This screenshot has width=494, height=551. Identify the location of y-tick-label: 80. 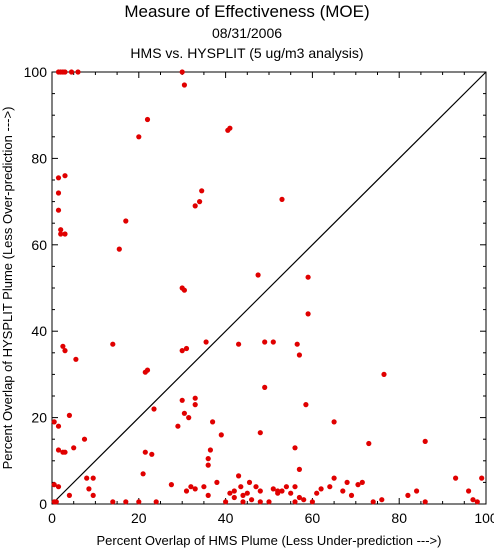
(39, 158).